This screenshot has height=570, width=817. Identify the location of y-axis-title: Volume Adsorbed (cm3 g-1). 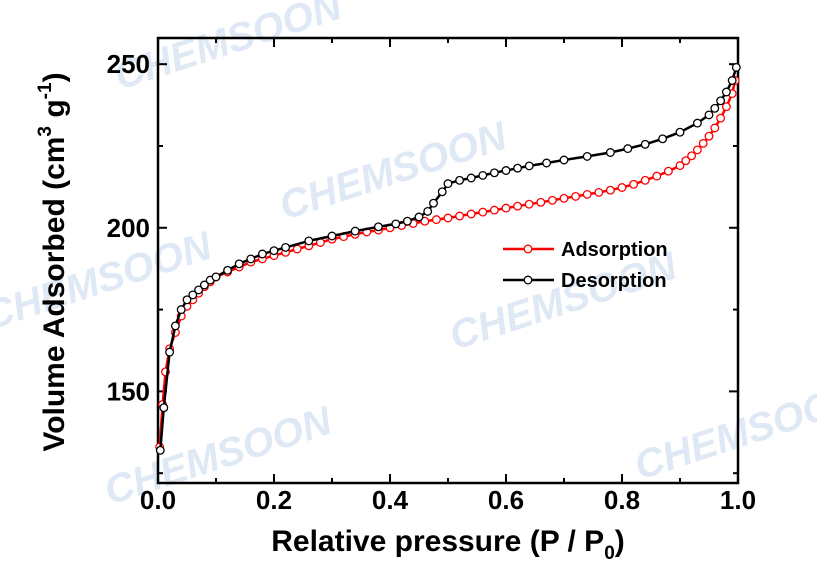
(53, 261).